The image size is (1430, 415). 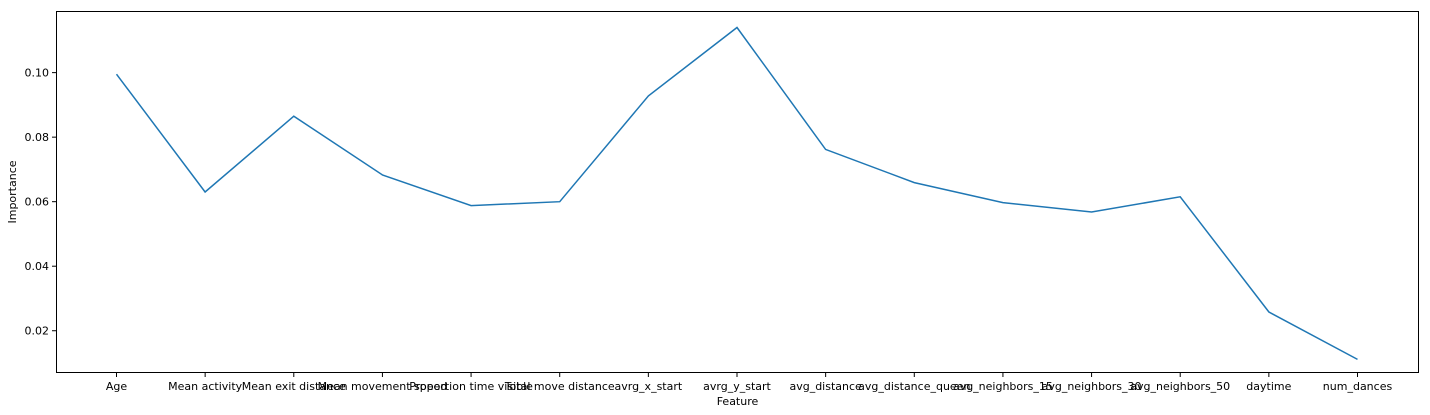 What do you see at coordinates (37, 266) in the screenshot?
I see `y-tick-label: 0.04` at bounding box center [37, 266].